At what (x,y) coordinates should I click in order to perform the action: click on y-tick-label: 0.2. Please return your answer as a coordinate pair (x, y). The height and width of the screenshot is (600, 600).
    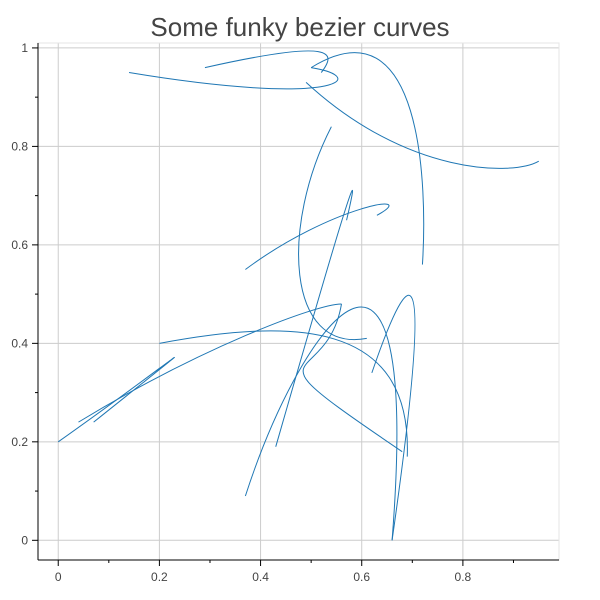
    Looking at the image, I should click on (19, 442).